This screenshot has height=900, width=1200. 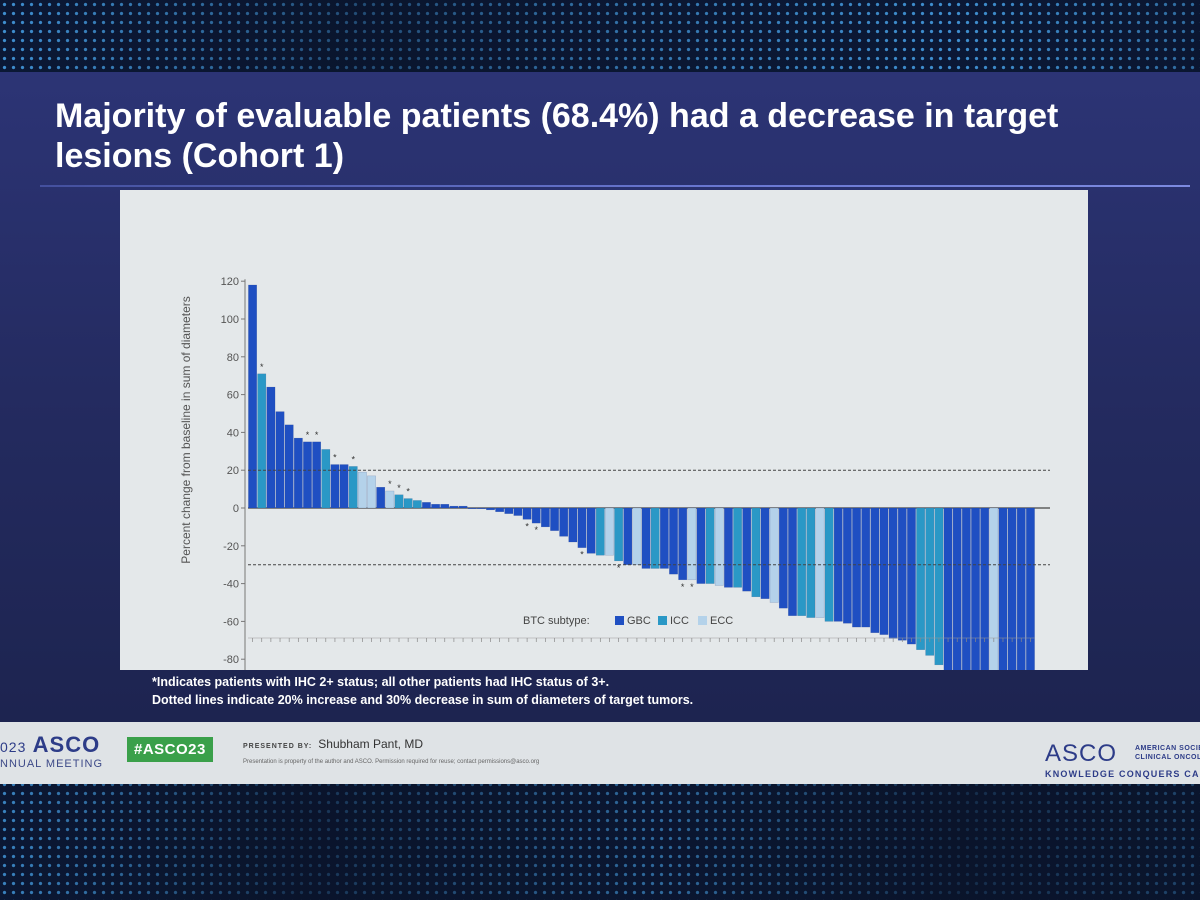 I want to click on y-tick-label: 60, so click(x=233, y=396).